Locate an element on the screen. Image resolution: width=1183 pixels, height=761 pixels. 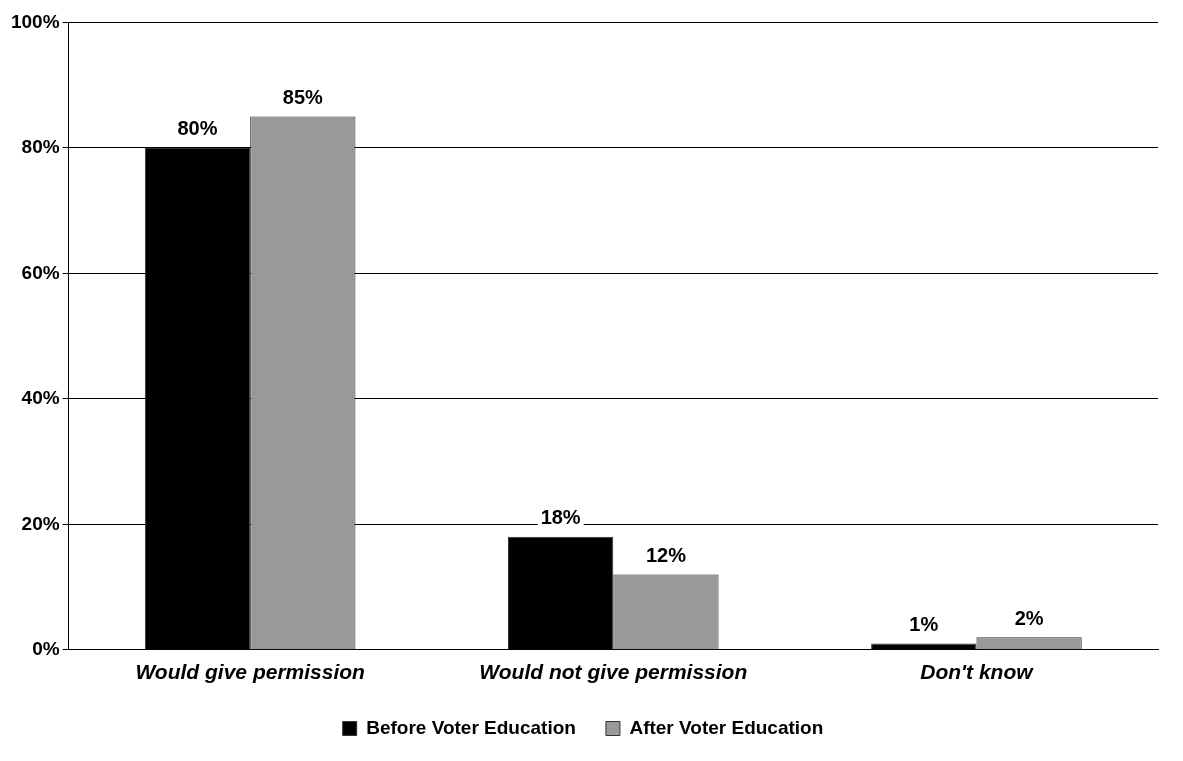
y-tick-label: 80% is located at coordinates (40, 147).